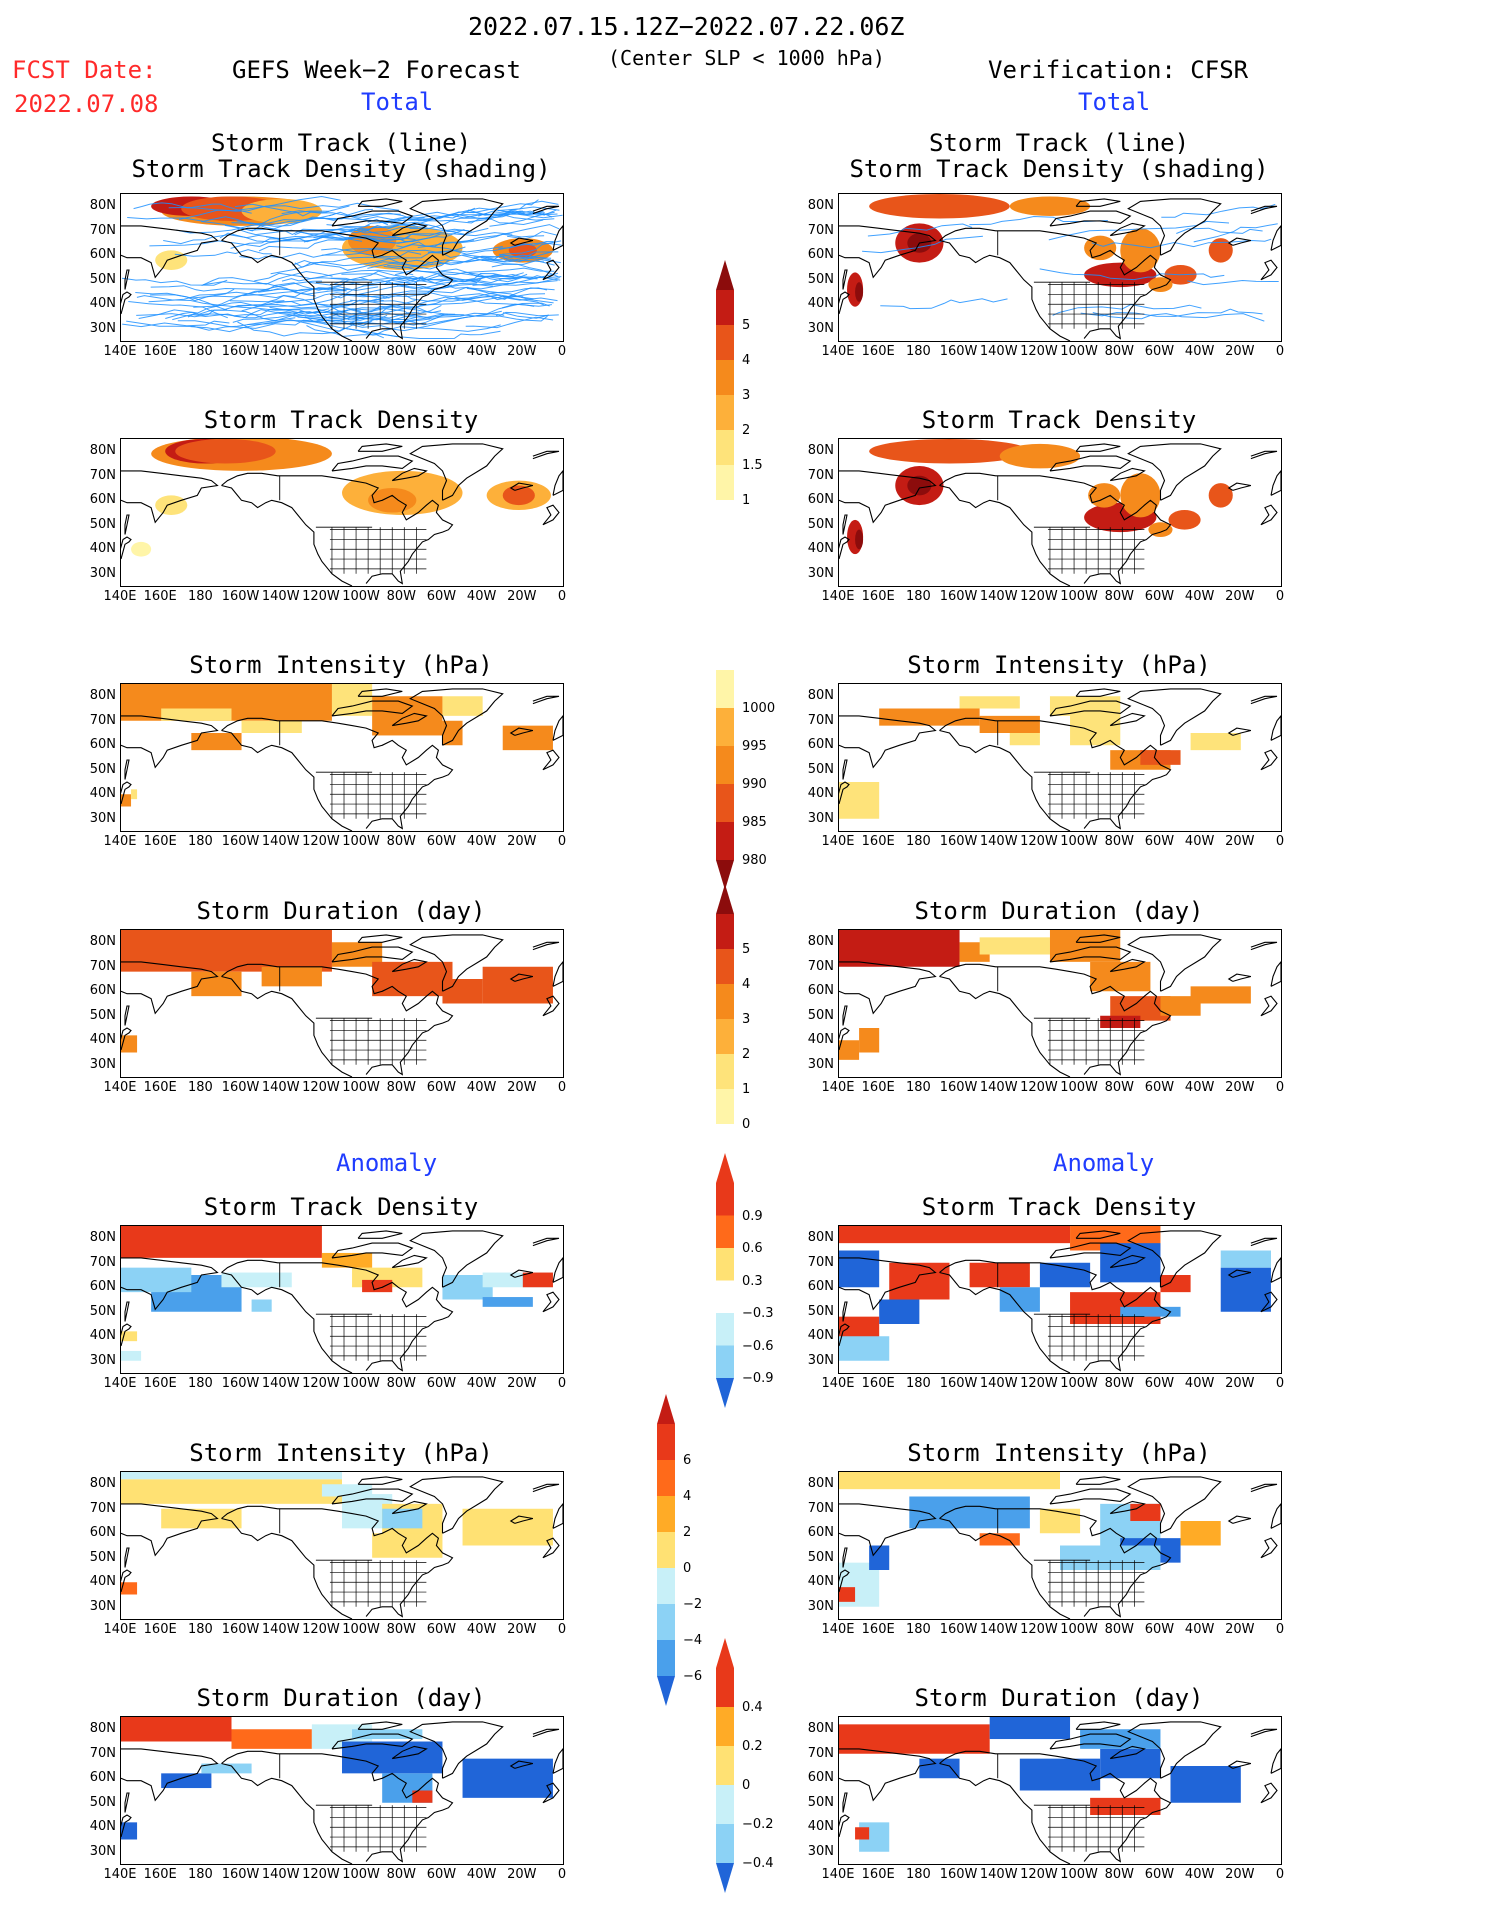 The height and width of the screenshot is (1925, 1487). What do you see at coordinates (687, 1460) in the screenshot?
I see `colorbar-intensity-anom-label: 6` at bounding box center [687, 1460].